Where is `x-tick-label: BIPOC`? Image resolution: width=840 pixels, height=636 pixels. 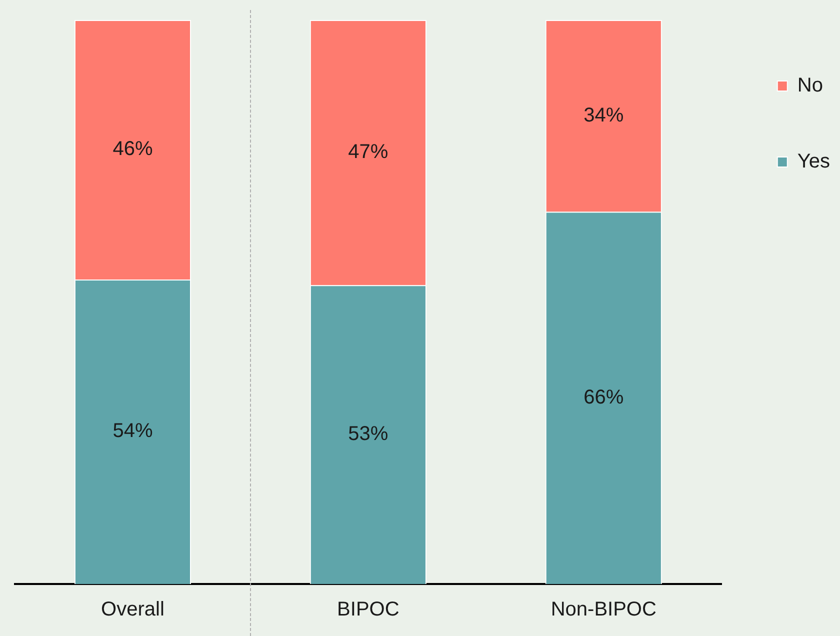
x-tick-label: BIPOC is located at coordinates (368, 609).